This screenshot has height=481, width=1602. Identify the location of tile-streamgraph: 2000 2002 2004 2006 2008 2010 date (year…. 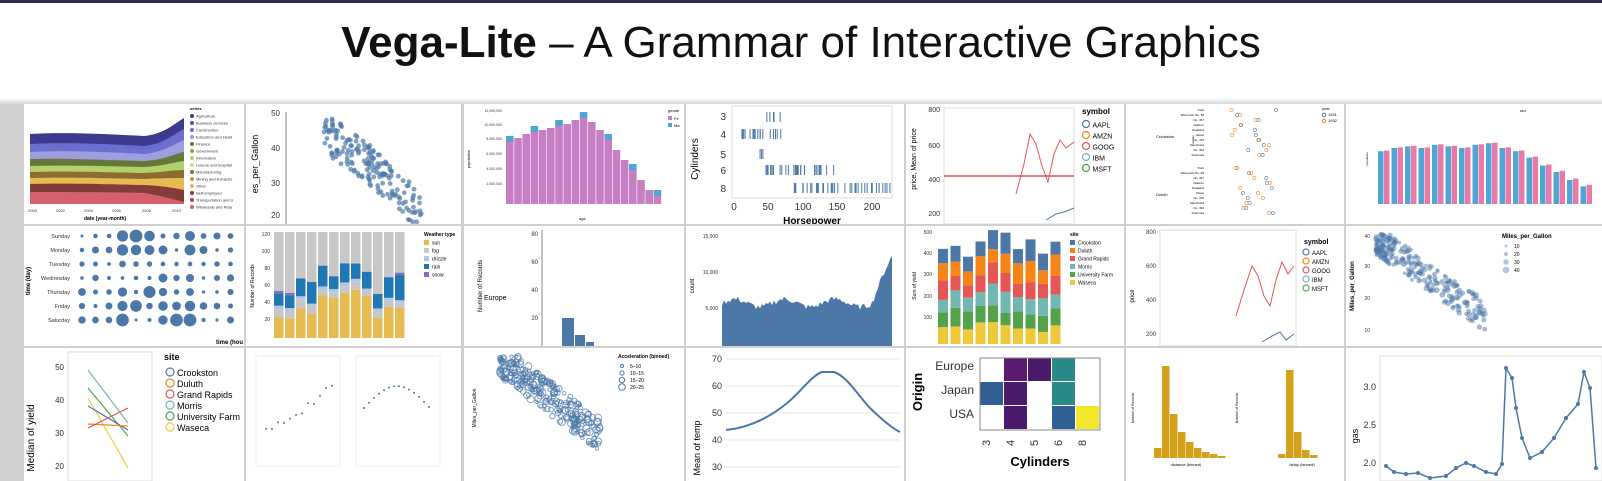
(134, 164).